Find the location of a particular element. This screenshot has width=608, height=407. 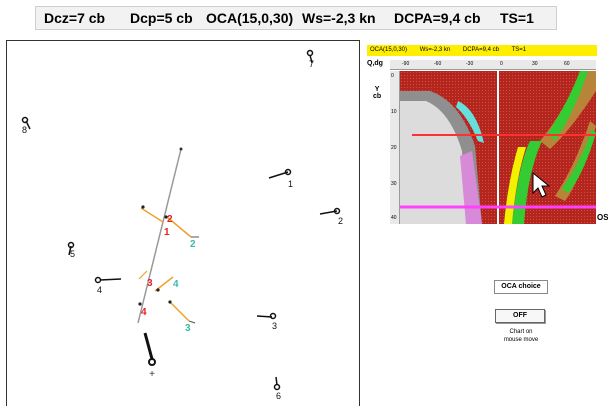

dcp-readout: Dcp=5 cb is located at coordinates (161, 18).